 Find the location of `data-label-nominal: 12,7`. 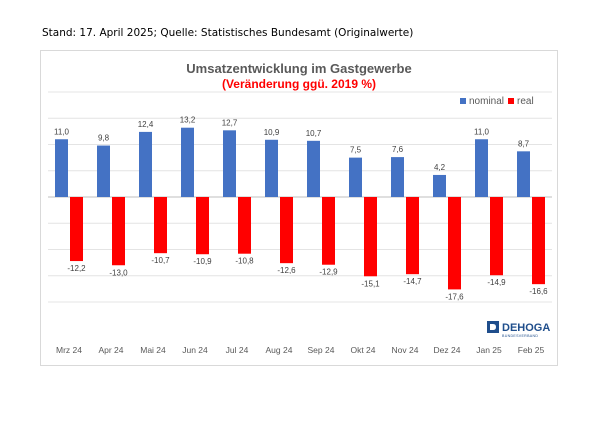

data-label-nominal: 12,7 is located at coordinates (230, 122).